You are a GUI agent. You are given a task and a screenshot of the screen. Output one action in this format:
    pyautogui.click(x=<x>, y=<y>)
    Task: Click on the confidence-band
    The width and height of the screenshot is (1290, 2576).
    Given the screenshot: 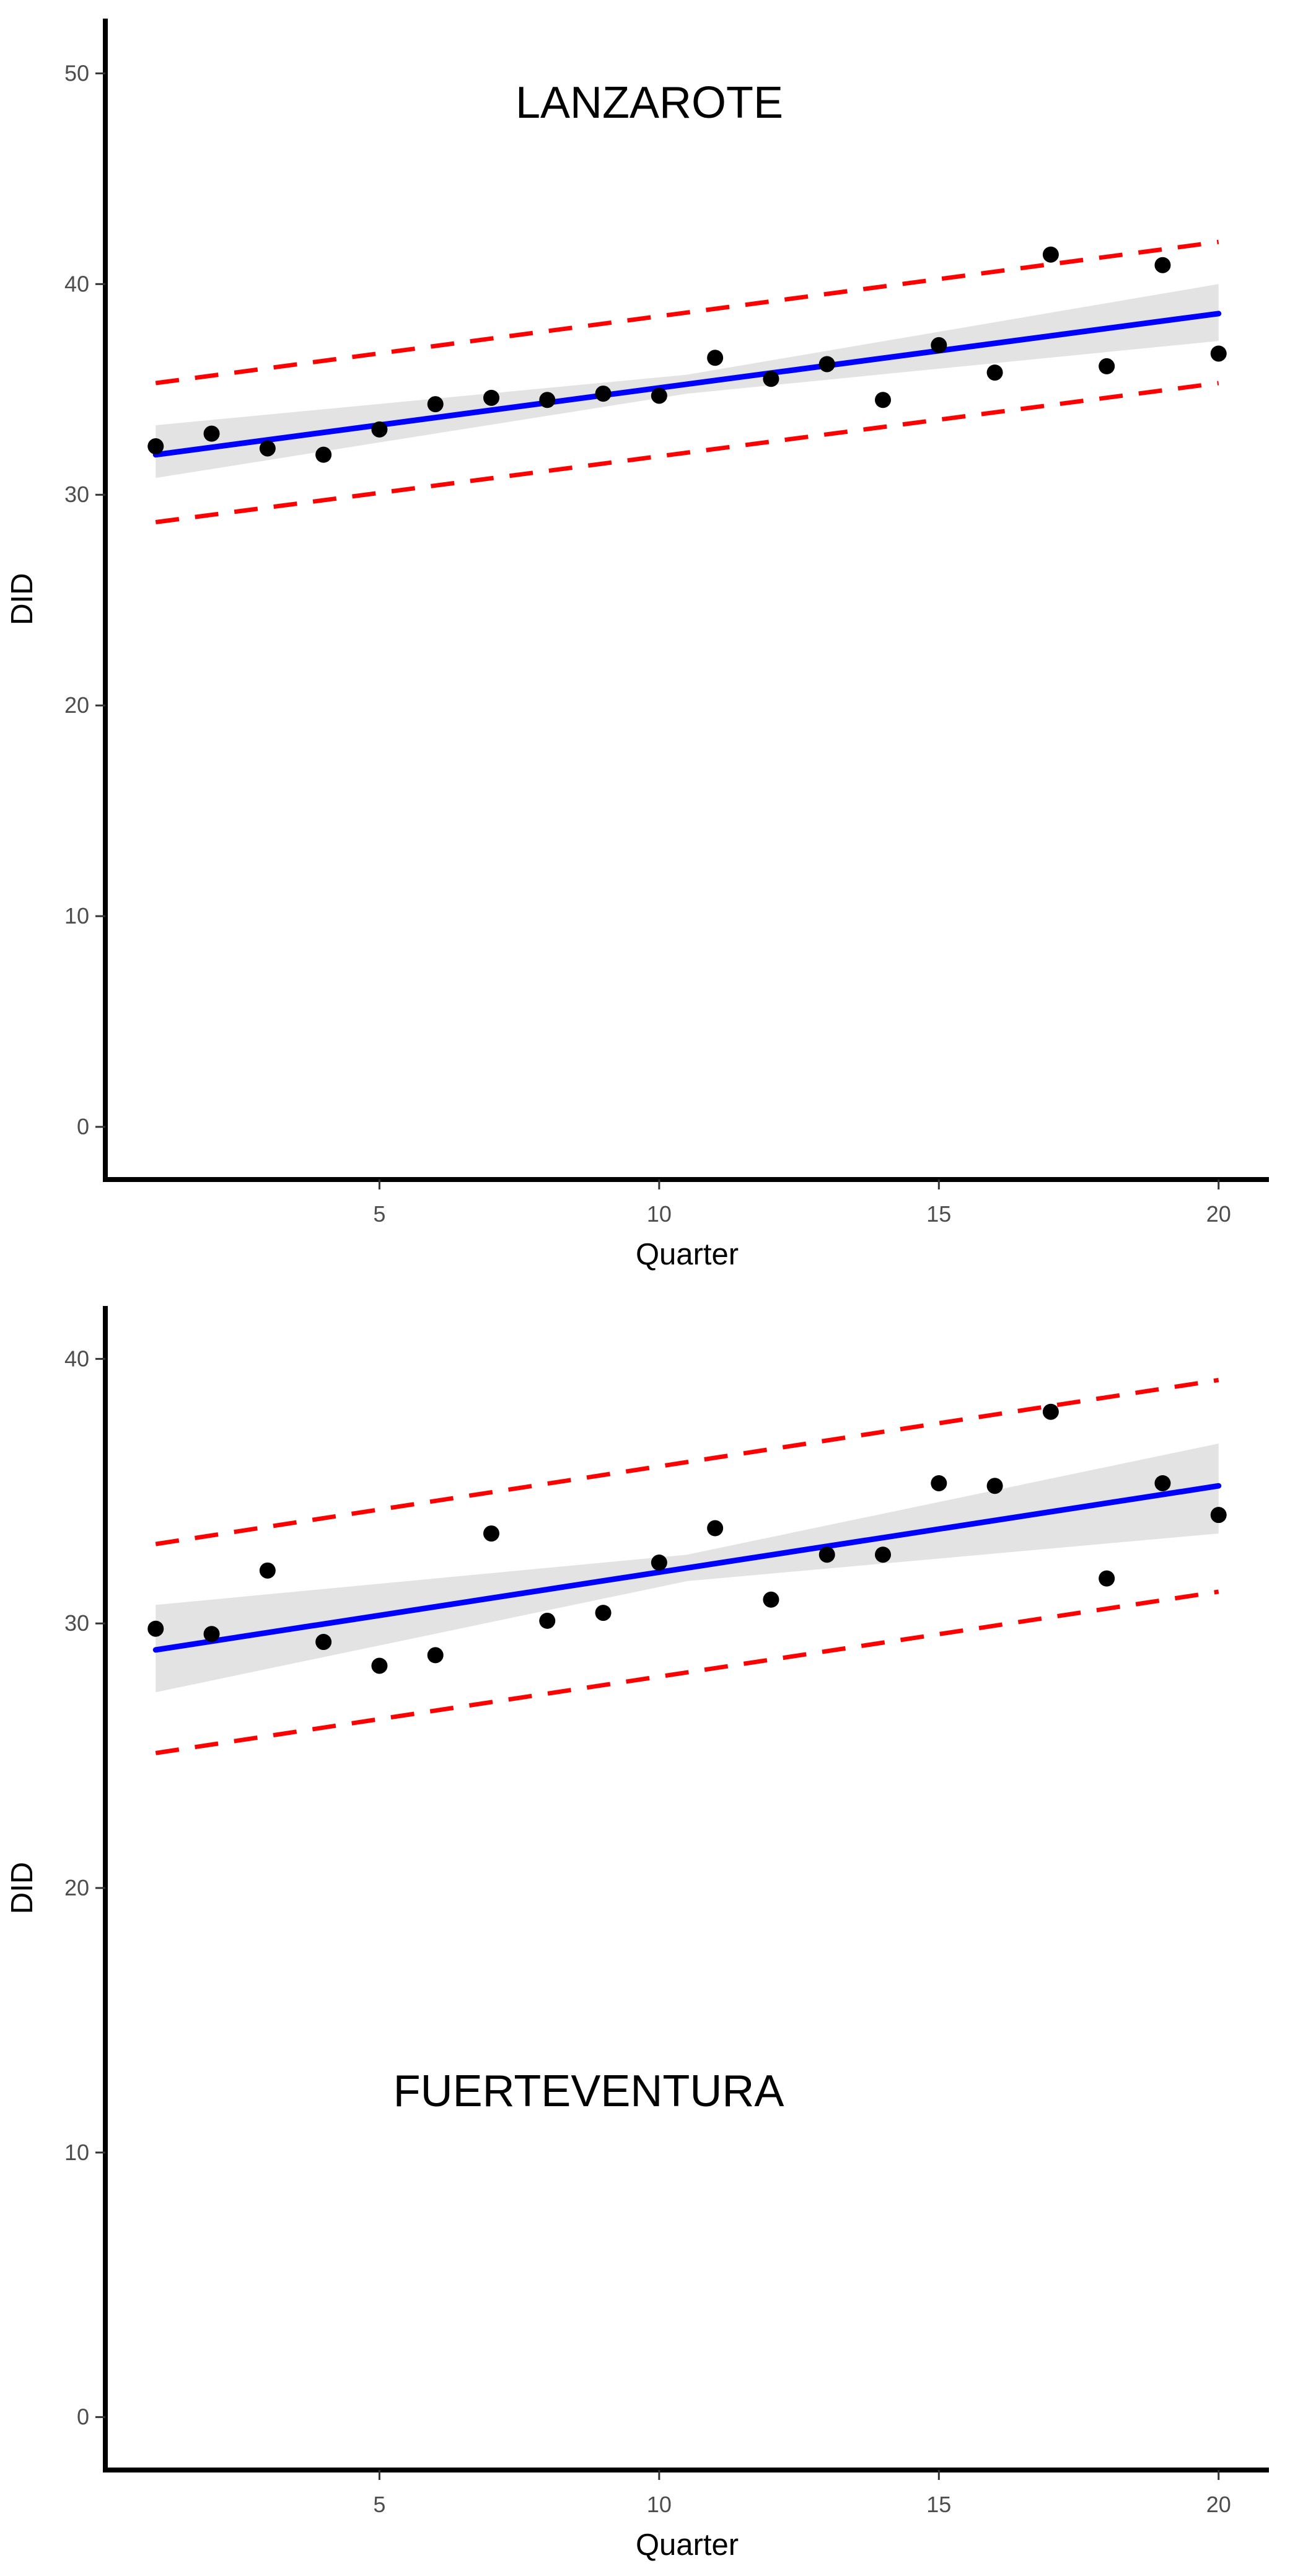 What is the action you would take?
    pyautogui.click(x=687, y=381)
    